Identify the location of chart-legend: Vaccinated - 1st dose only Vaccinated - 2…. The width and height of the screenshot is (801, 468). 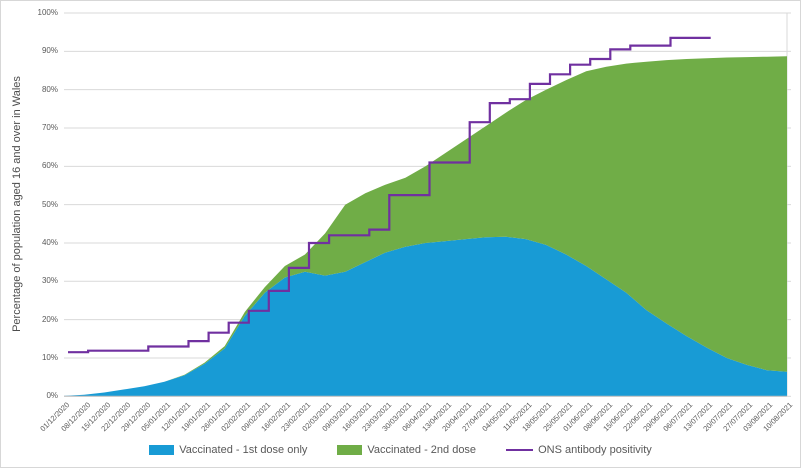
(400, 450).